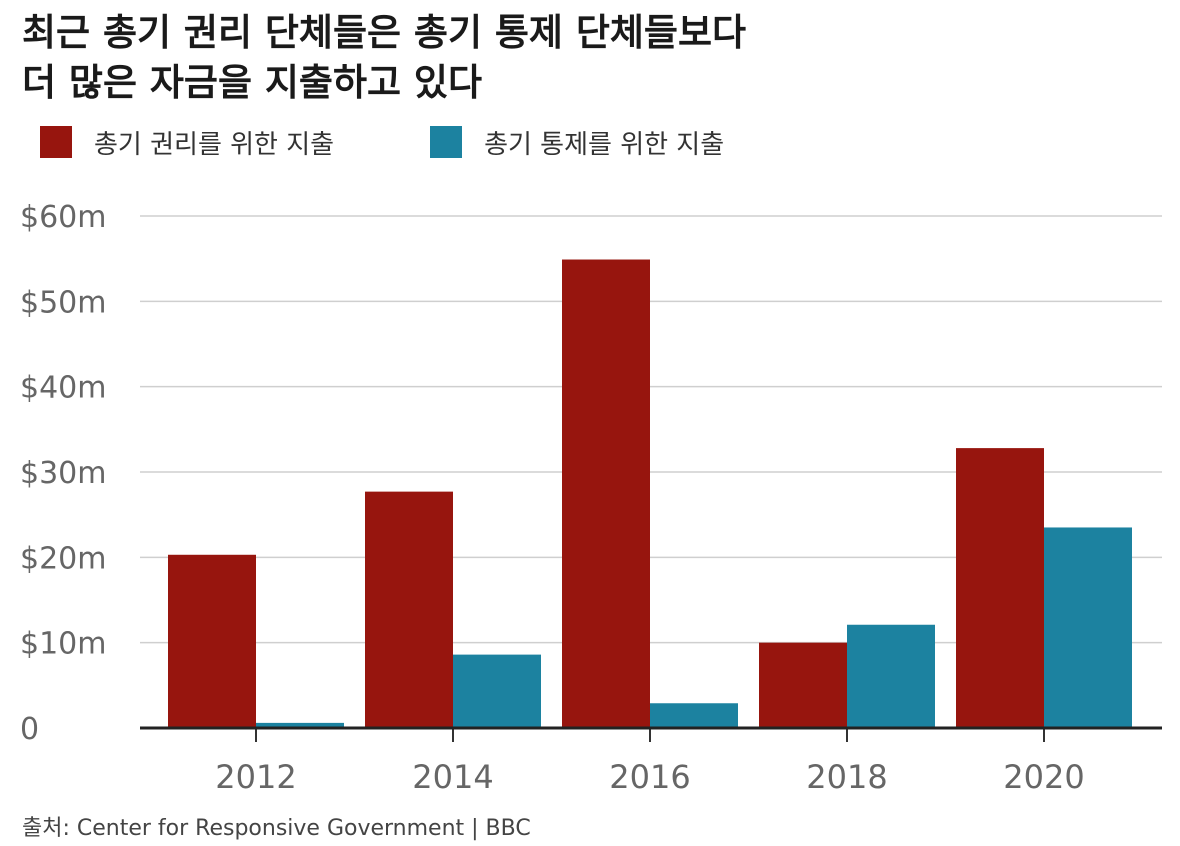 Image resolution: width=1180 pixels, height=846 pixels. I want to click on x-tick-label: 2018, so click(846, 777).